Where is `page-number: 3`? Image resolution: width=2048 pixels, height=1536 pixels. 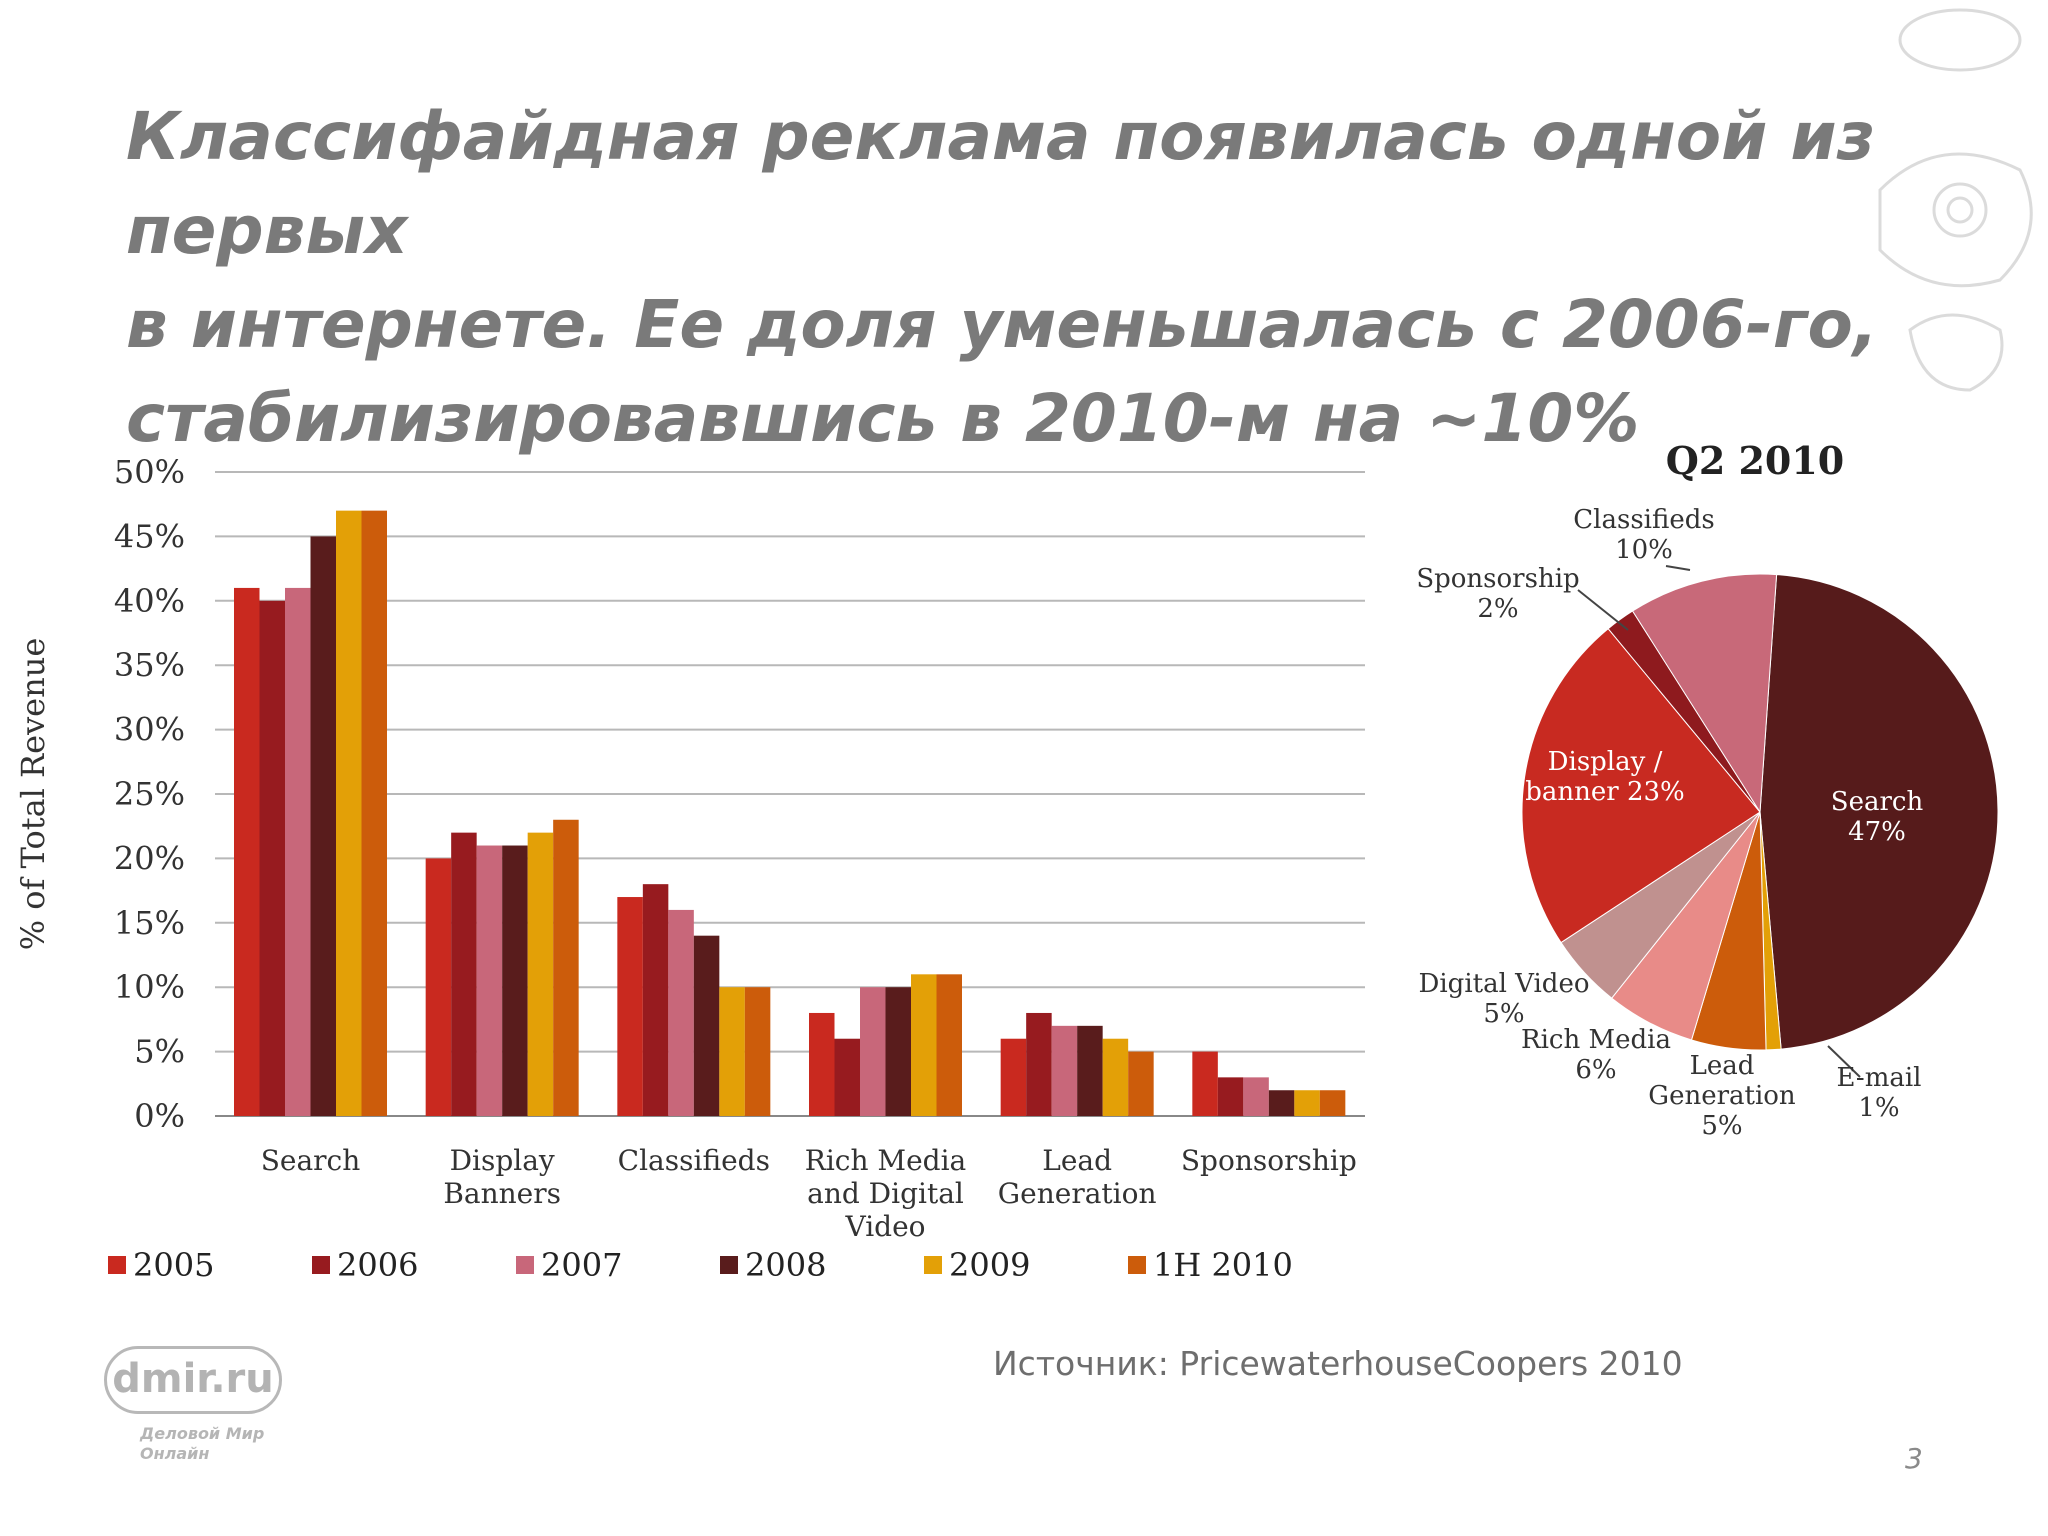
page-number: 3 is located at coordinates (1914, 1458).